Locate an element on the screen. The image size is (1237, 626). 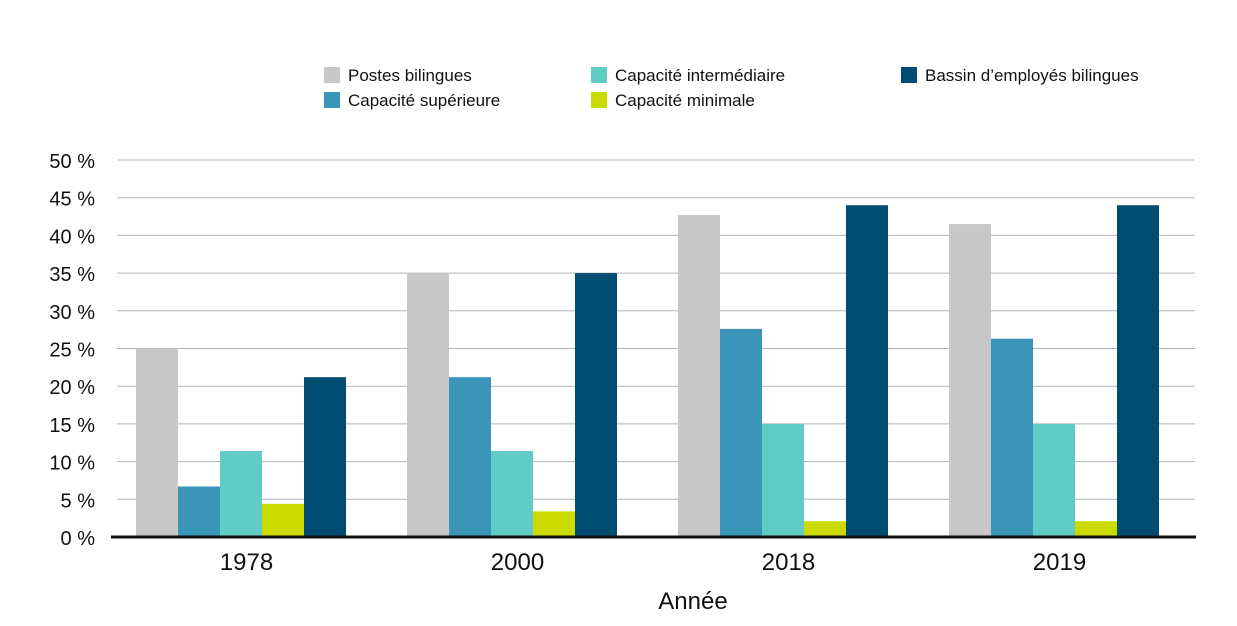
x-tick-label: 2019 is located at coordinates (1059, 562).